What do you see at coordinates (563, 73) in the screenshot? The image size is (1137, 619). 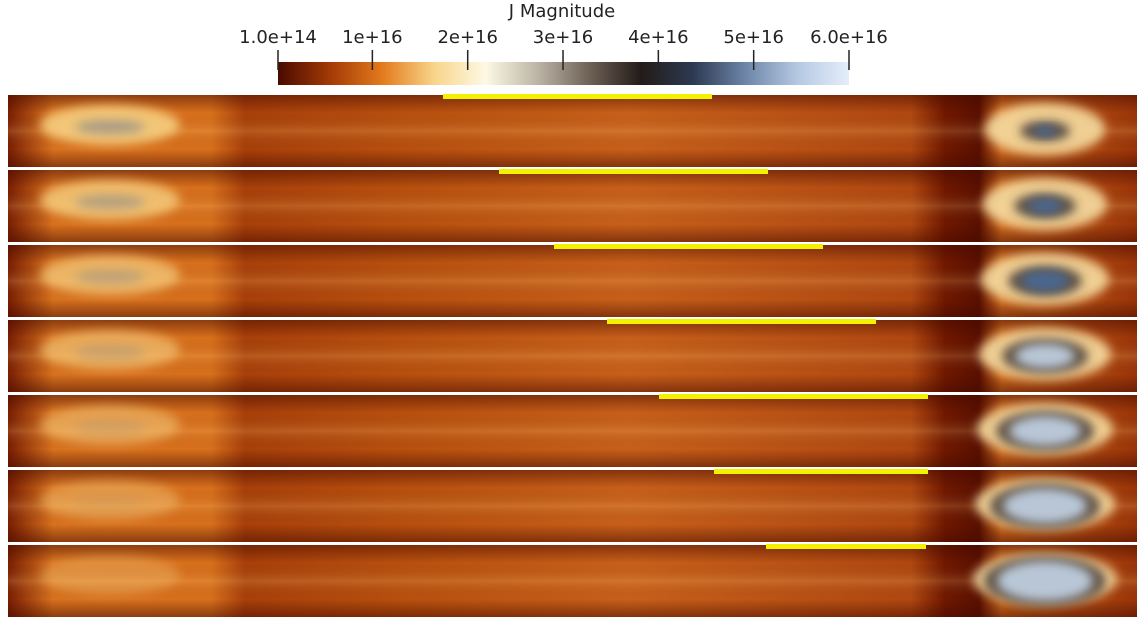 I see `colorbar` at bounding box center [563, 73].